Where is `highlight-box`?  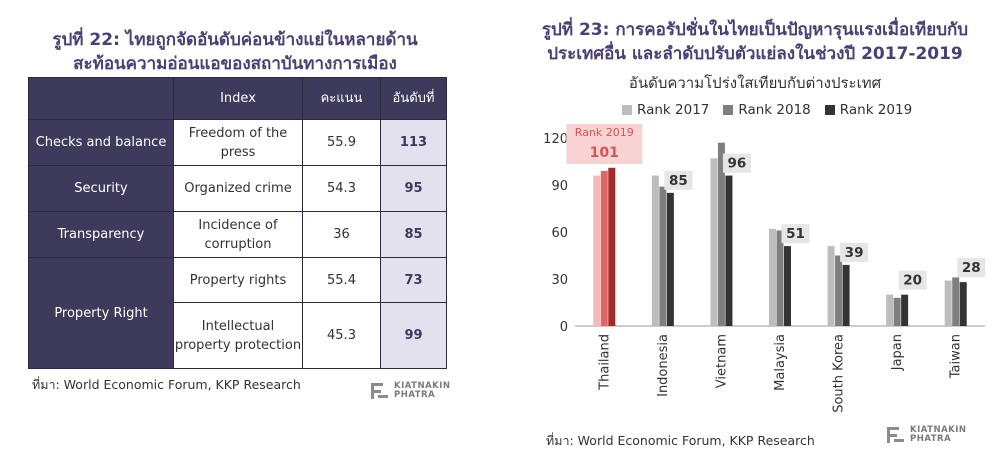
highlight-box is located at coordinates (604, 144).